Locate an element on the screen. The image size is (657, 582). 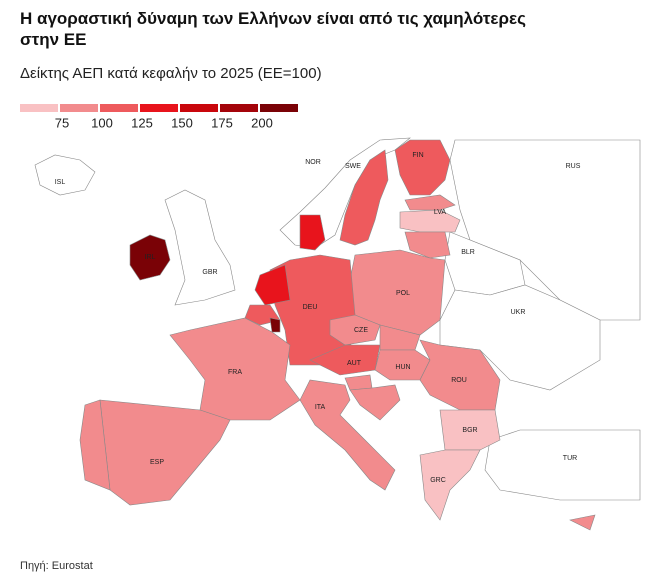
legend-tick-label: 175 is located at coordinates (222, 122).